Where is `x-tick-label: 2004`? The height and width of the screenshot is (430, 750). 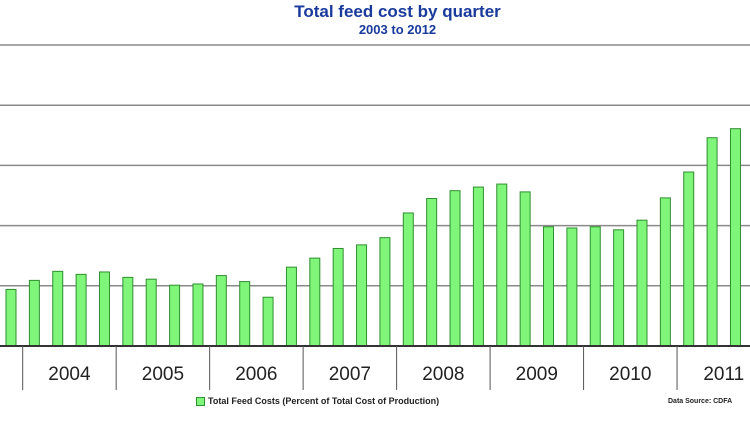 x-tick-label: 2004 is located at coordinates (69, 374).